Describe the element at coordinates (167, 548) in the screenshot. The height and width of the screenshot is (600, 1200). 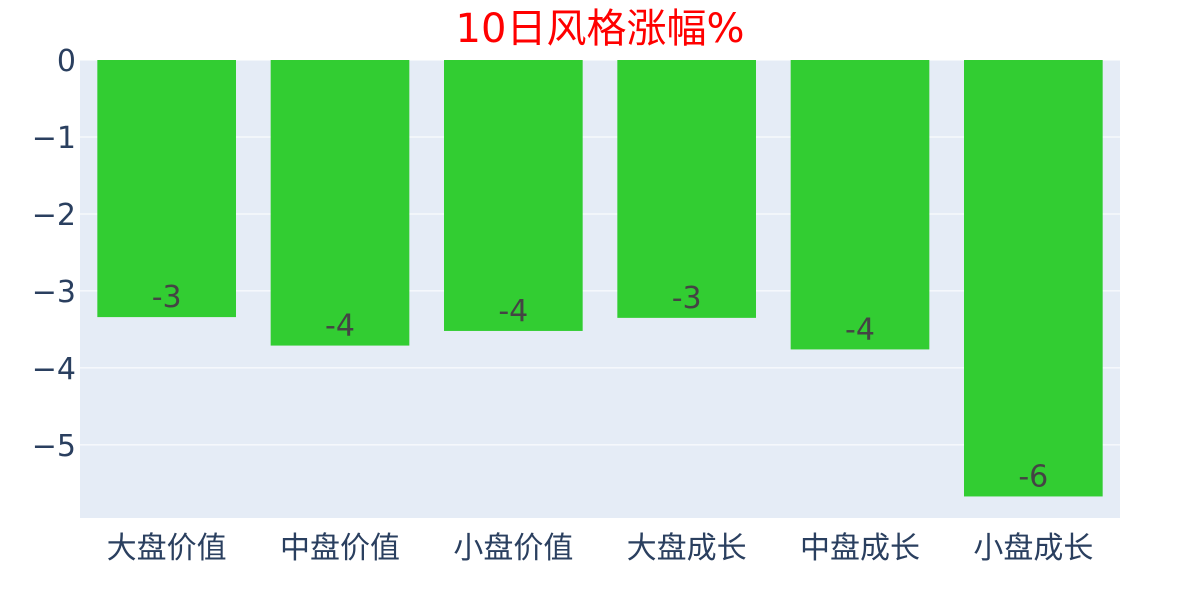
I see `x-tick-label: 大盘价值` at that location.